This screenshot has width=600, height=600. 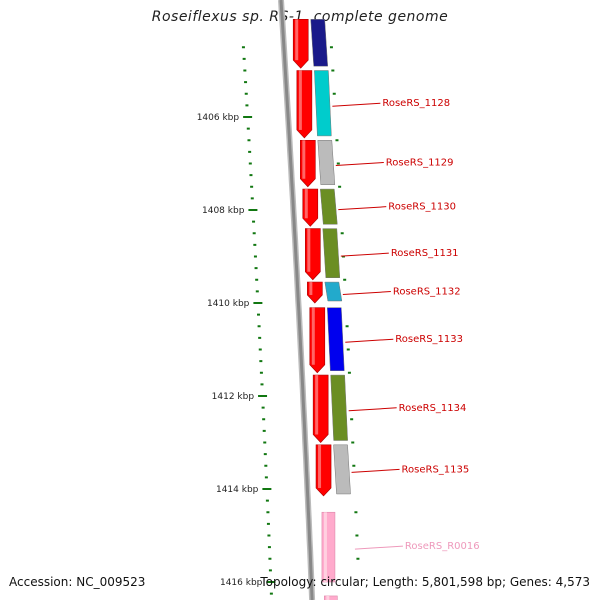 I want to click on kbp-label: 1416 kbp, so click(x=241, y=583).